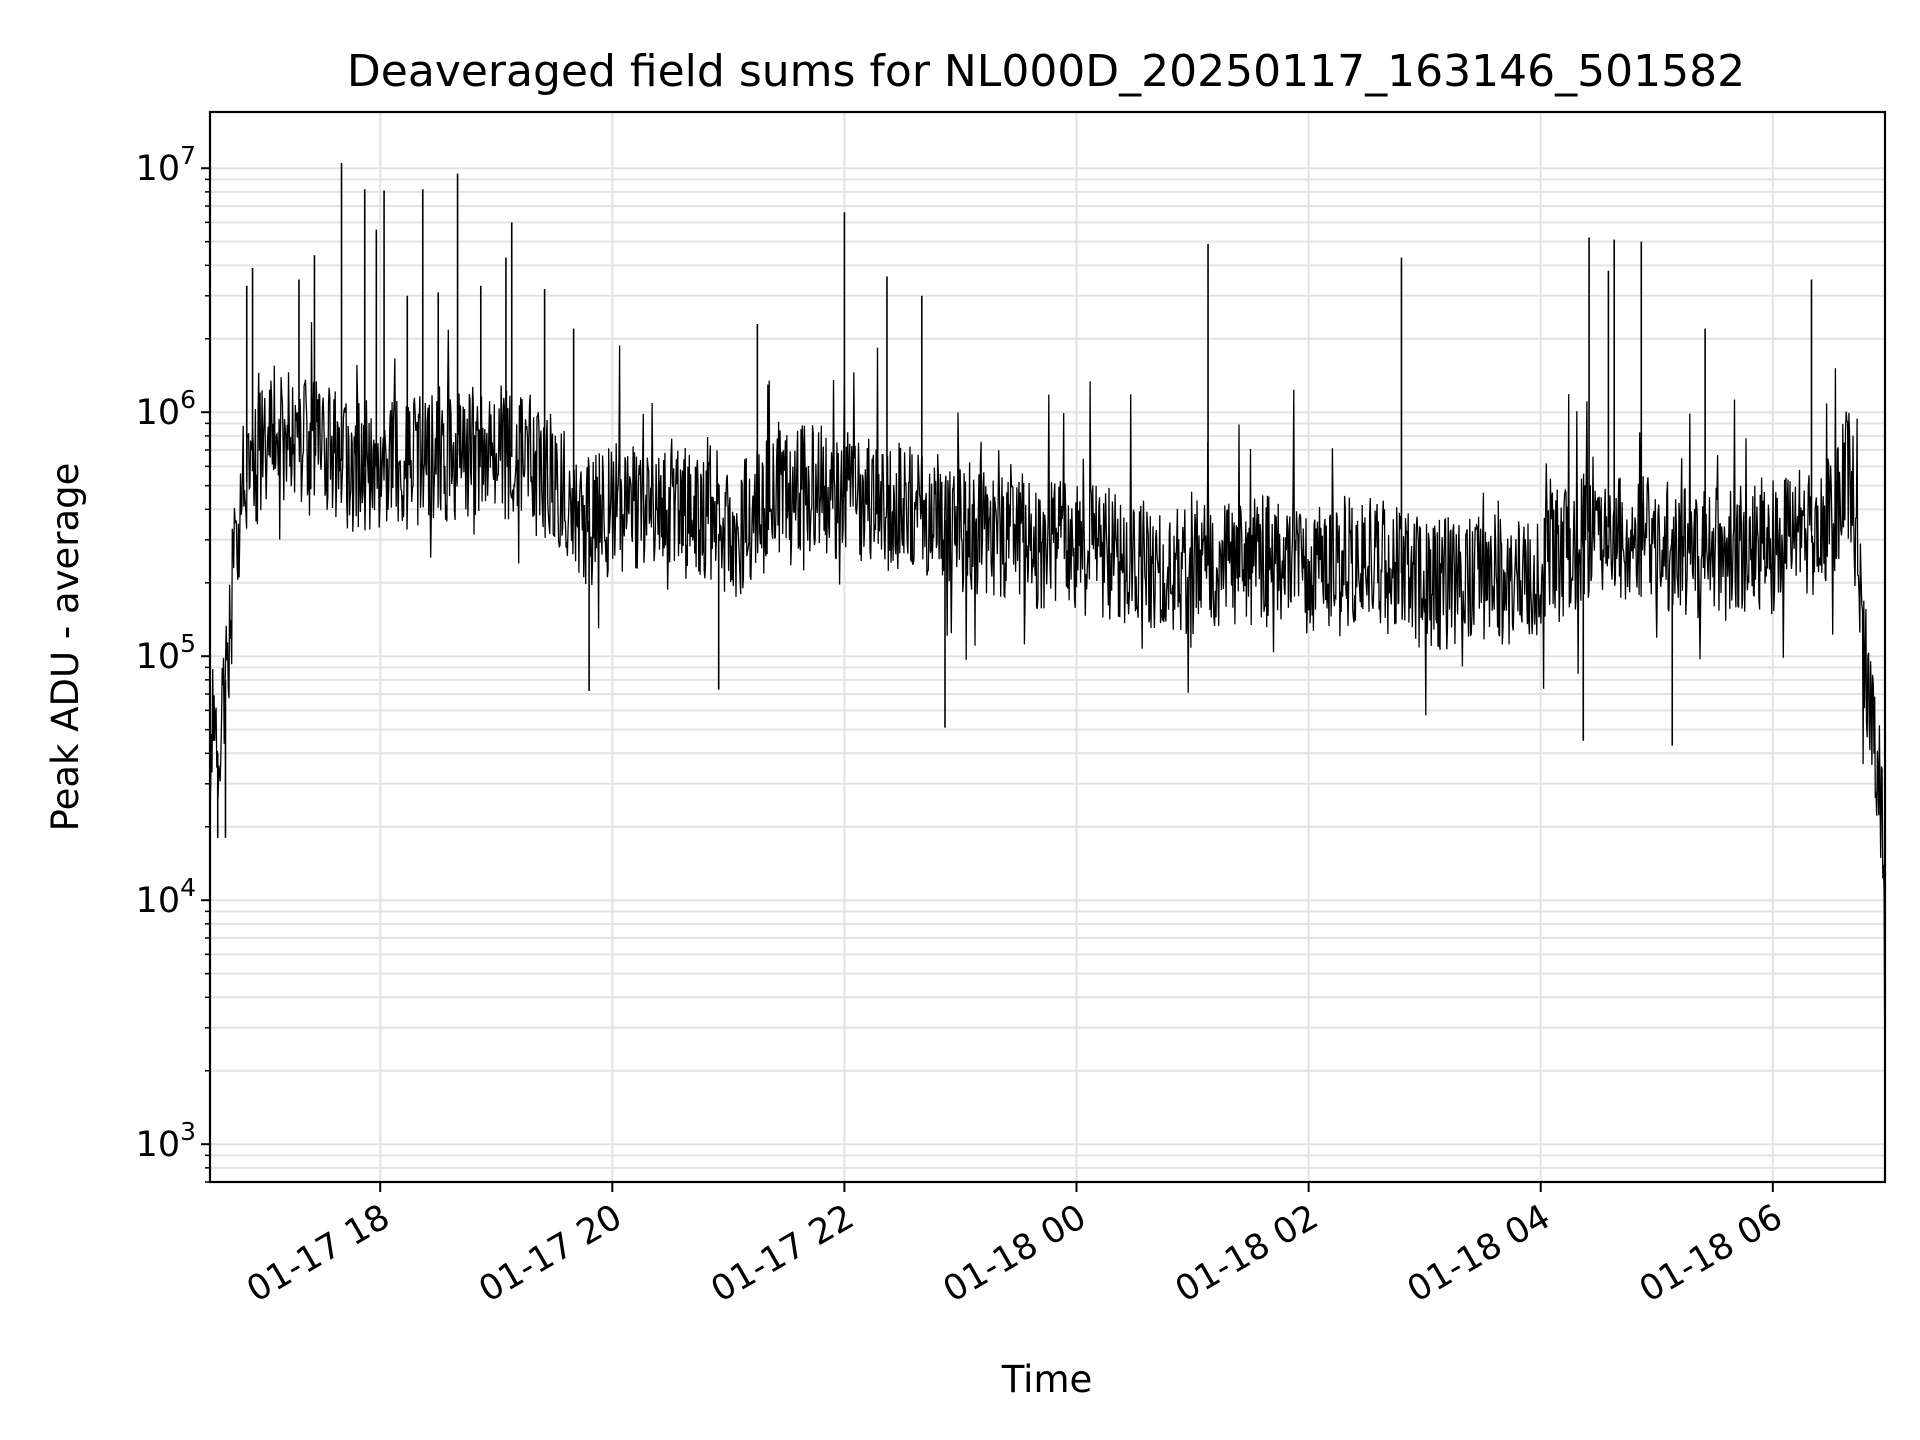 The image size is (1920, 1440). Describe the element at coordinates (188, 1131) in the screenshot. I see `y-tick-exponent: 3` at that location.